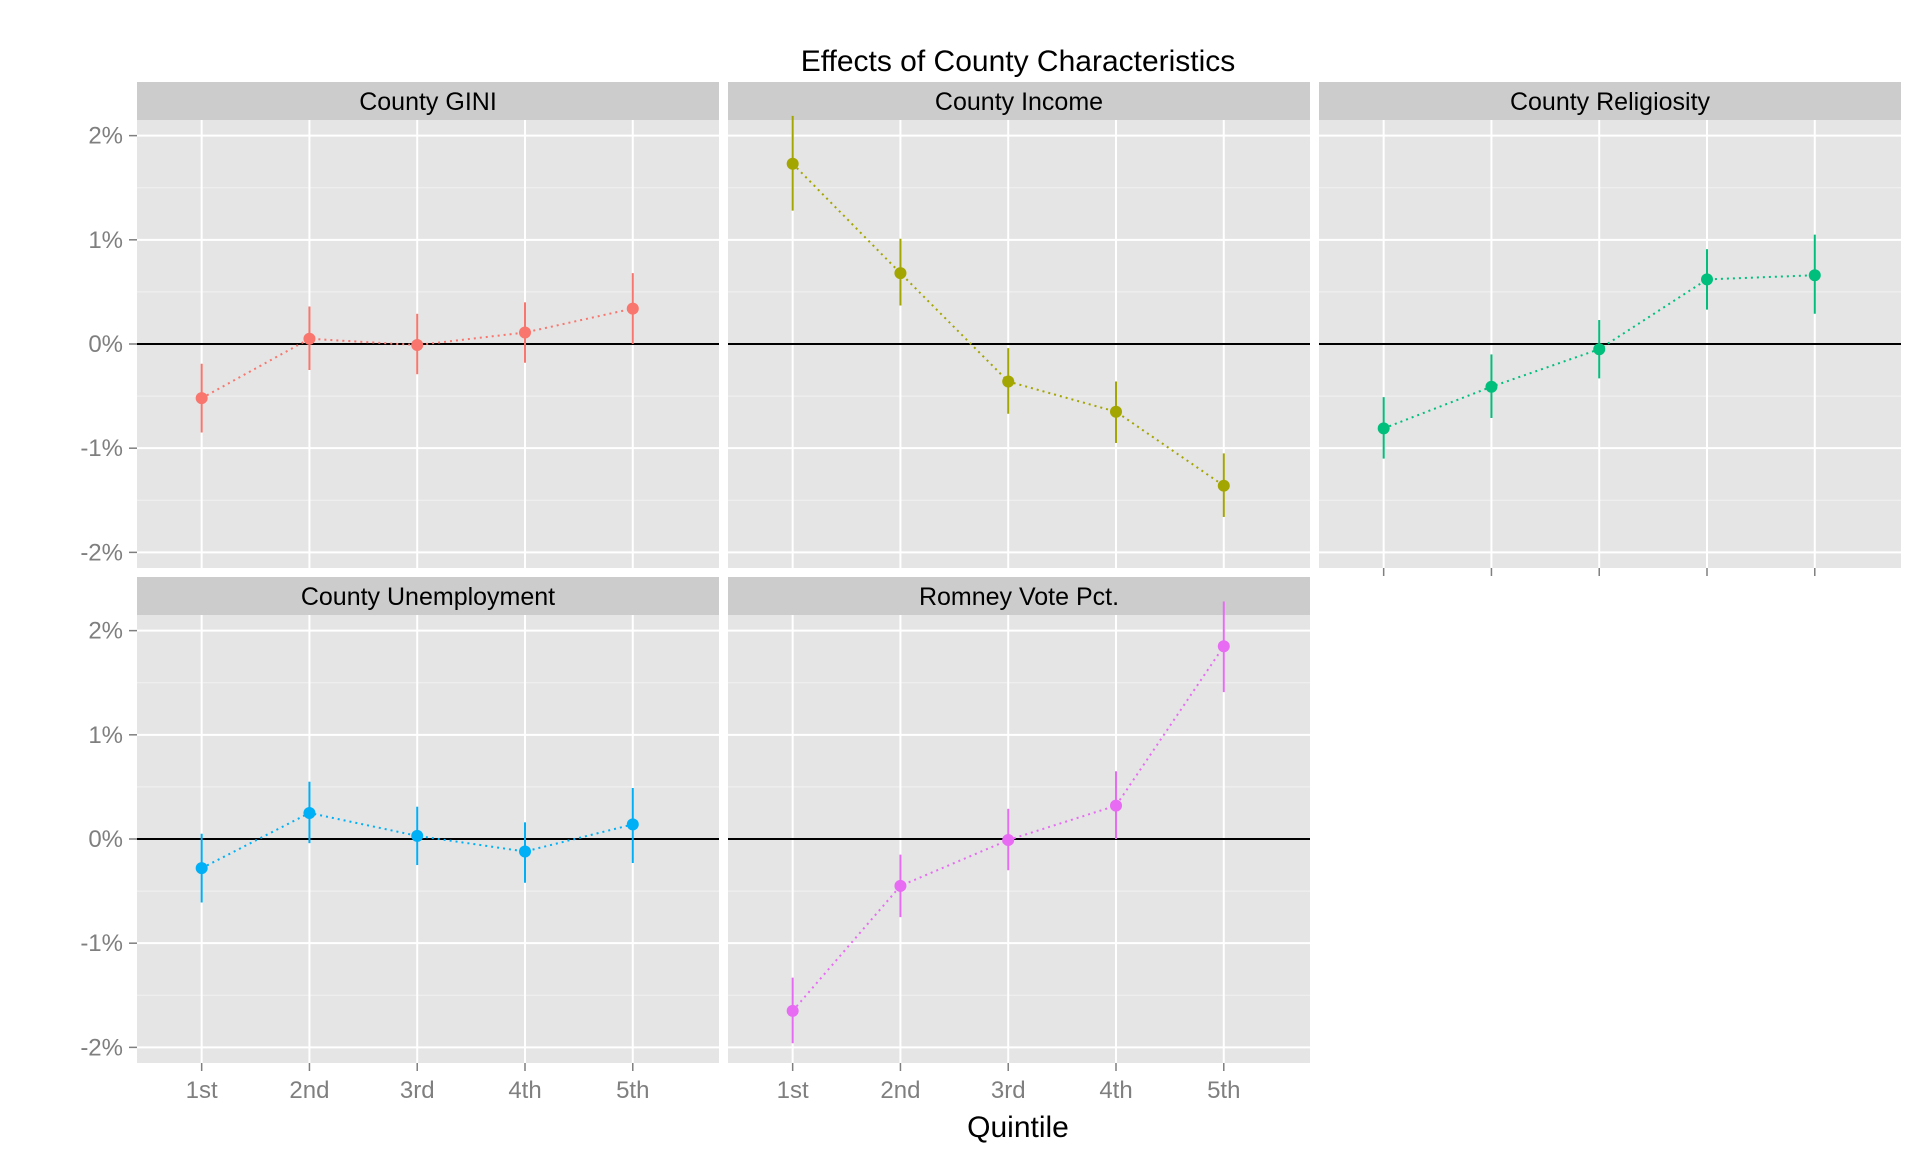  What do you see at coordinates (1610, 329) in the screenshot?
I see `facet-county-religiosity: County Religiosity` at bounding box center [1610, 329].